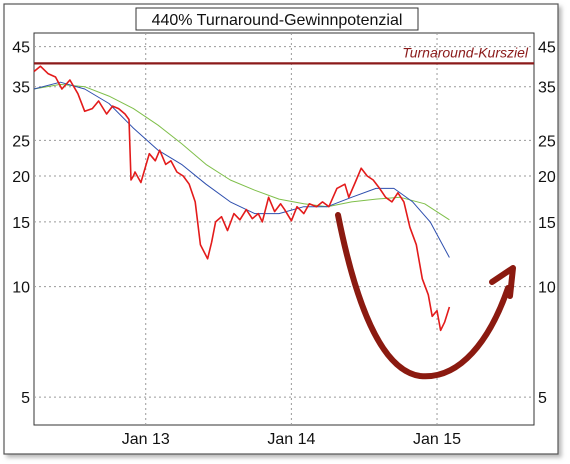  I want to click on target-line-group: Turnaround-Kursziel, so click(284, 54).